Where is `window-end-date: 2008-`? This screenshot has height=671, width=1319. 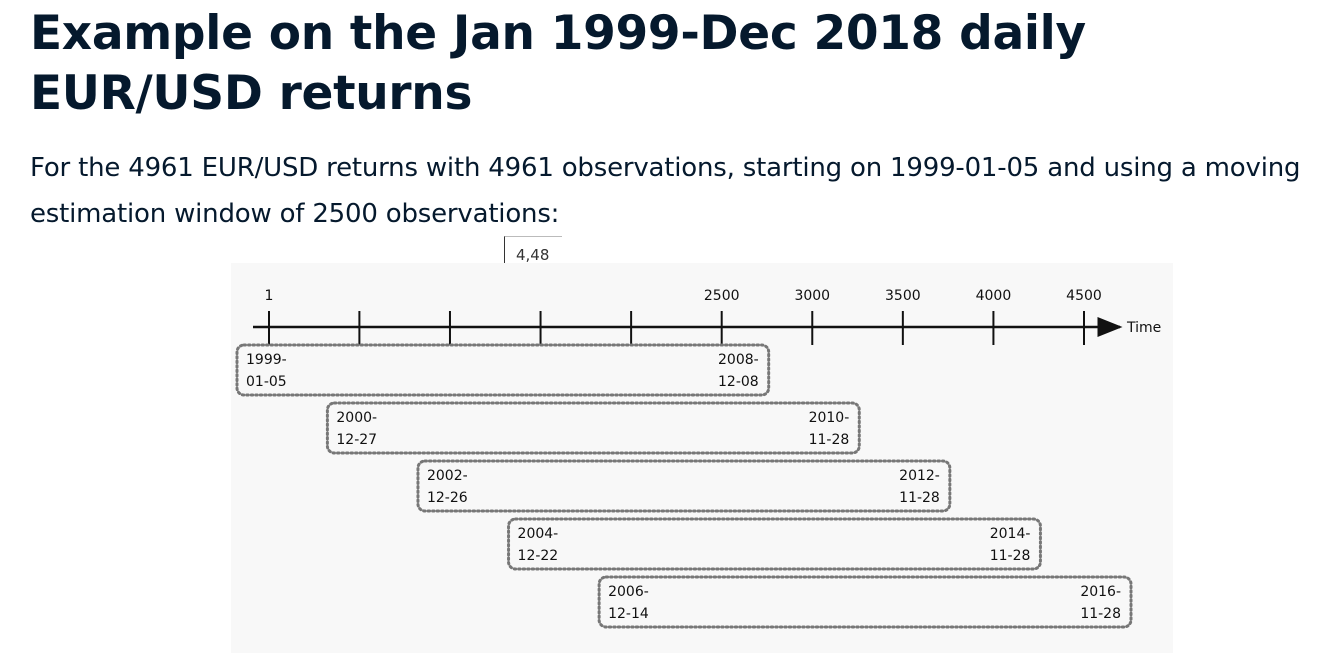
window-end-date: 2008- is located at coordinates (738, 360).